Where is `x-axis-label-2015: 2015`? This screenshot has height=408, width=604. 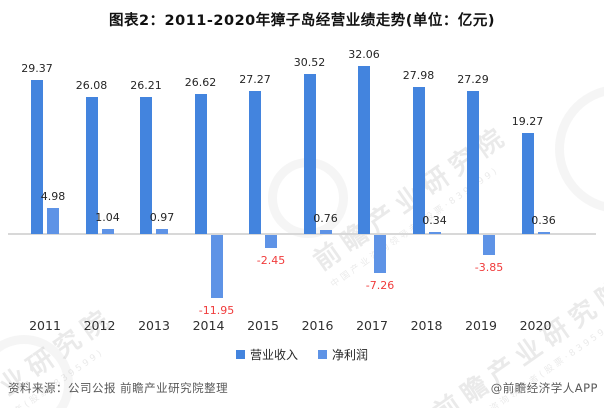 x-axis-label-2015: 2015 is located at coordinates (263, 325).